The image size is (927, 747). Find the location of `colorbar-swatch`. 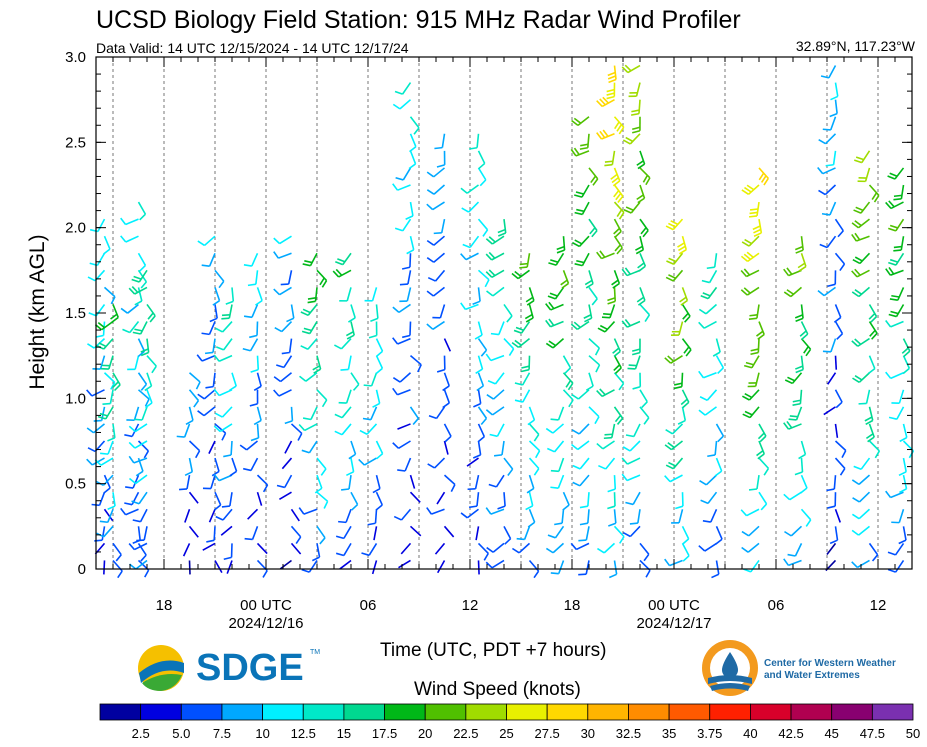

colorbar-swatch is located at coordinates (608, 712).